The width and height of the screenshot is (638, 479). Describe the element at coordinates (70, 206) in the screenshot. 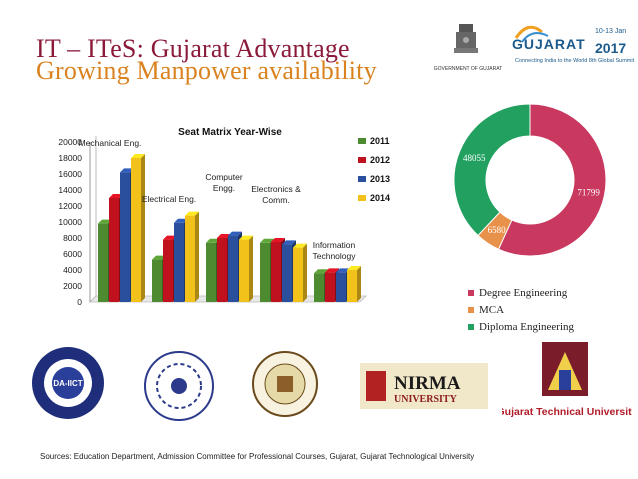

I see `y-tick-label: 12000` at that location.